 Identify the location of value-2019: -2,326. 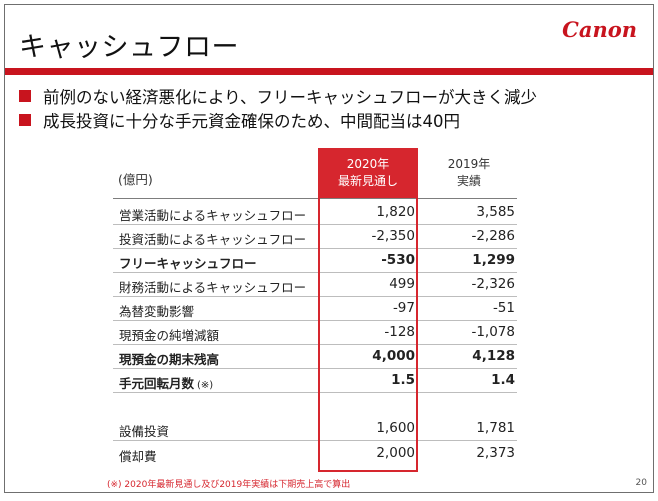
(493, 284).